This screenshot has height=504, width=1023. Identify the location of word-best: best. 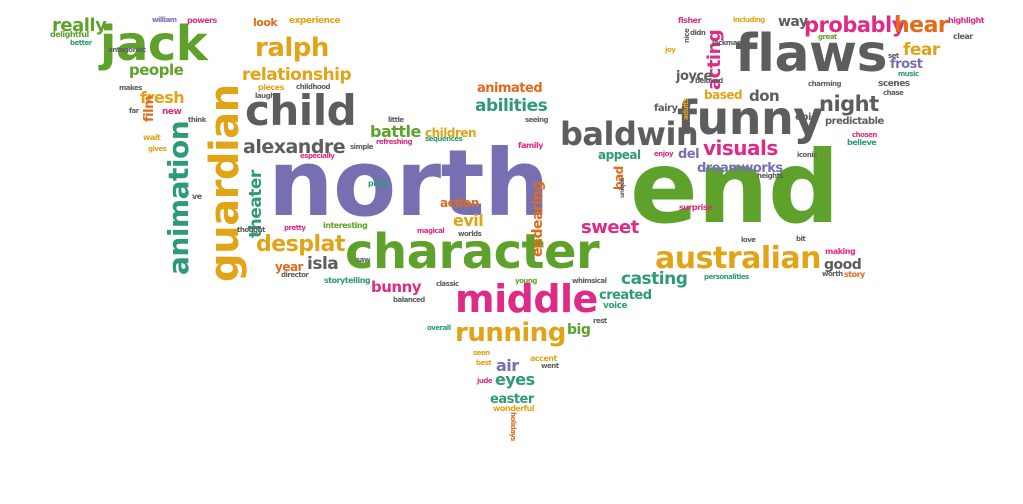
(484, 363).